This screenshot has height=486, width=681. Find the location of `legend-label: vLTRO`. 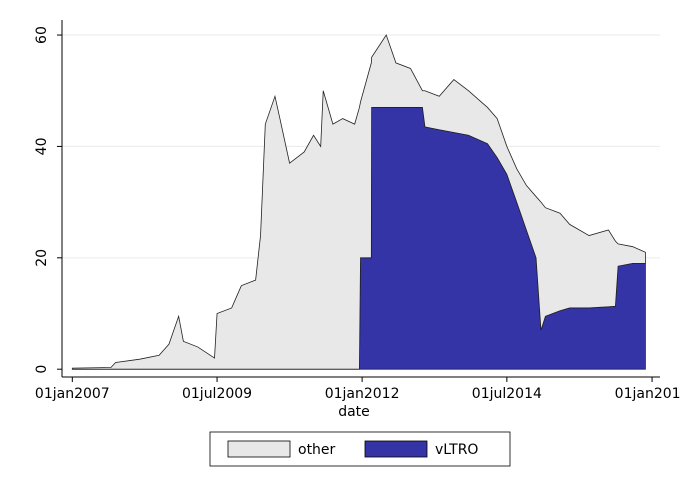

legend-label: vLTRO is located at coordinates (456, 450).